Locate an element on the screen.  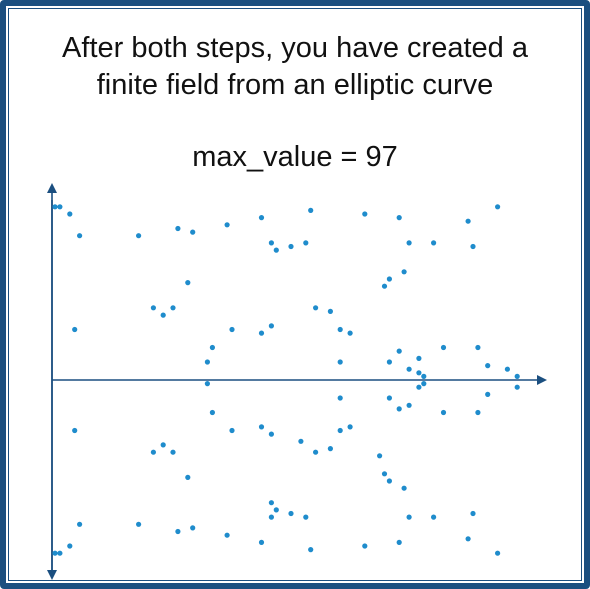
title-line-2: finite field from an elliptic curve is located at coordinates (295, 85).